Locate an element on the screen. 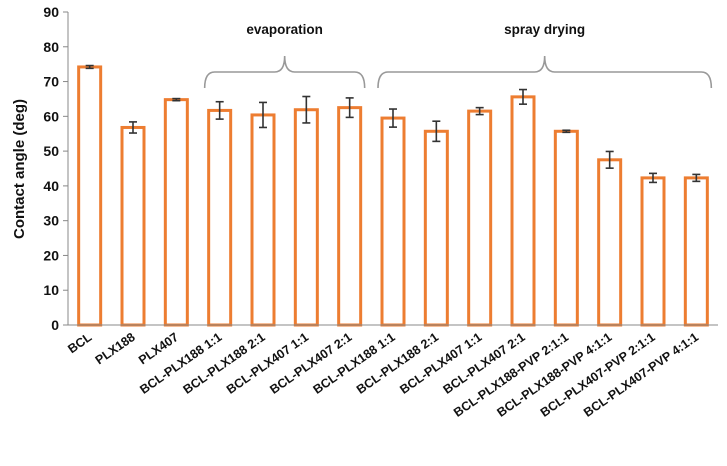 This screenshot has width=727, height=466. x-category-label: PLX188 is located at coordinates (115, 348).